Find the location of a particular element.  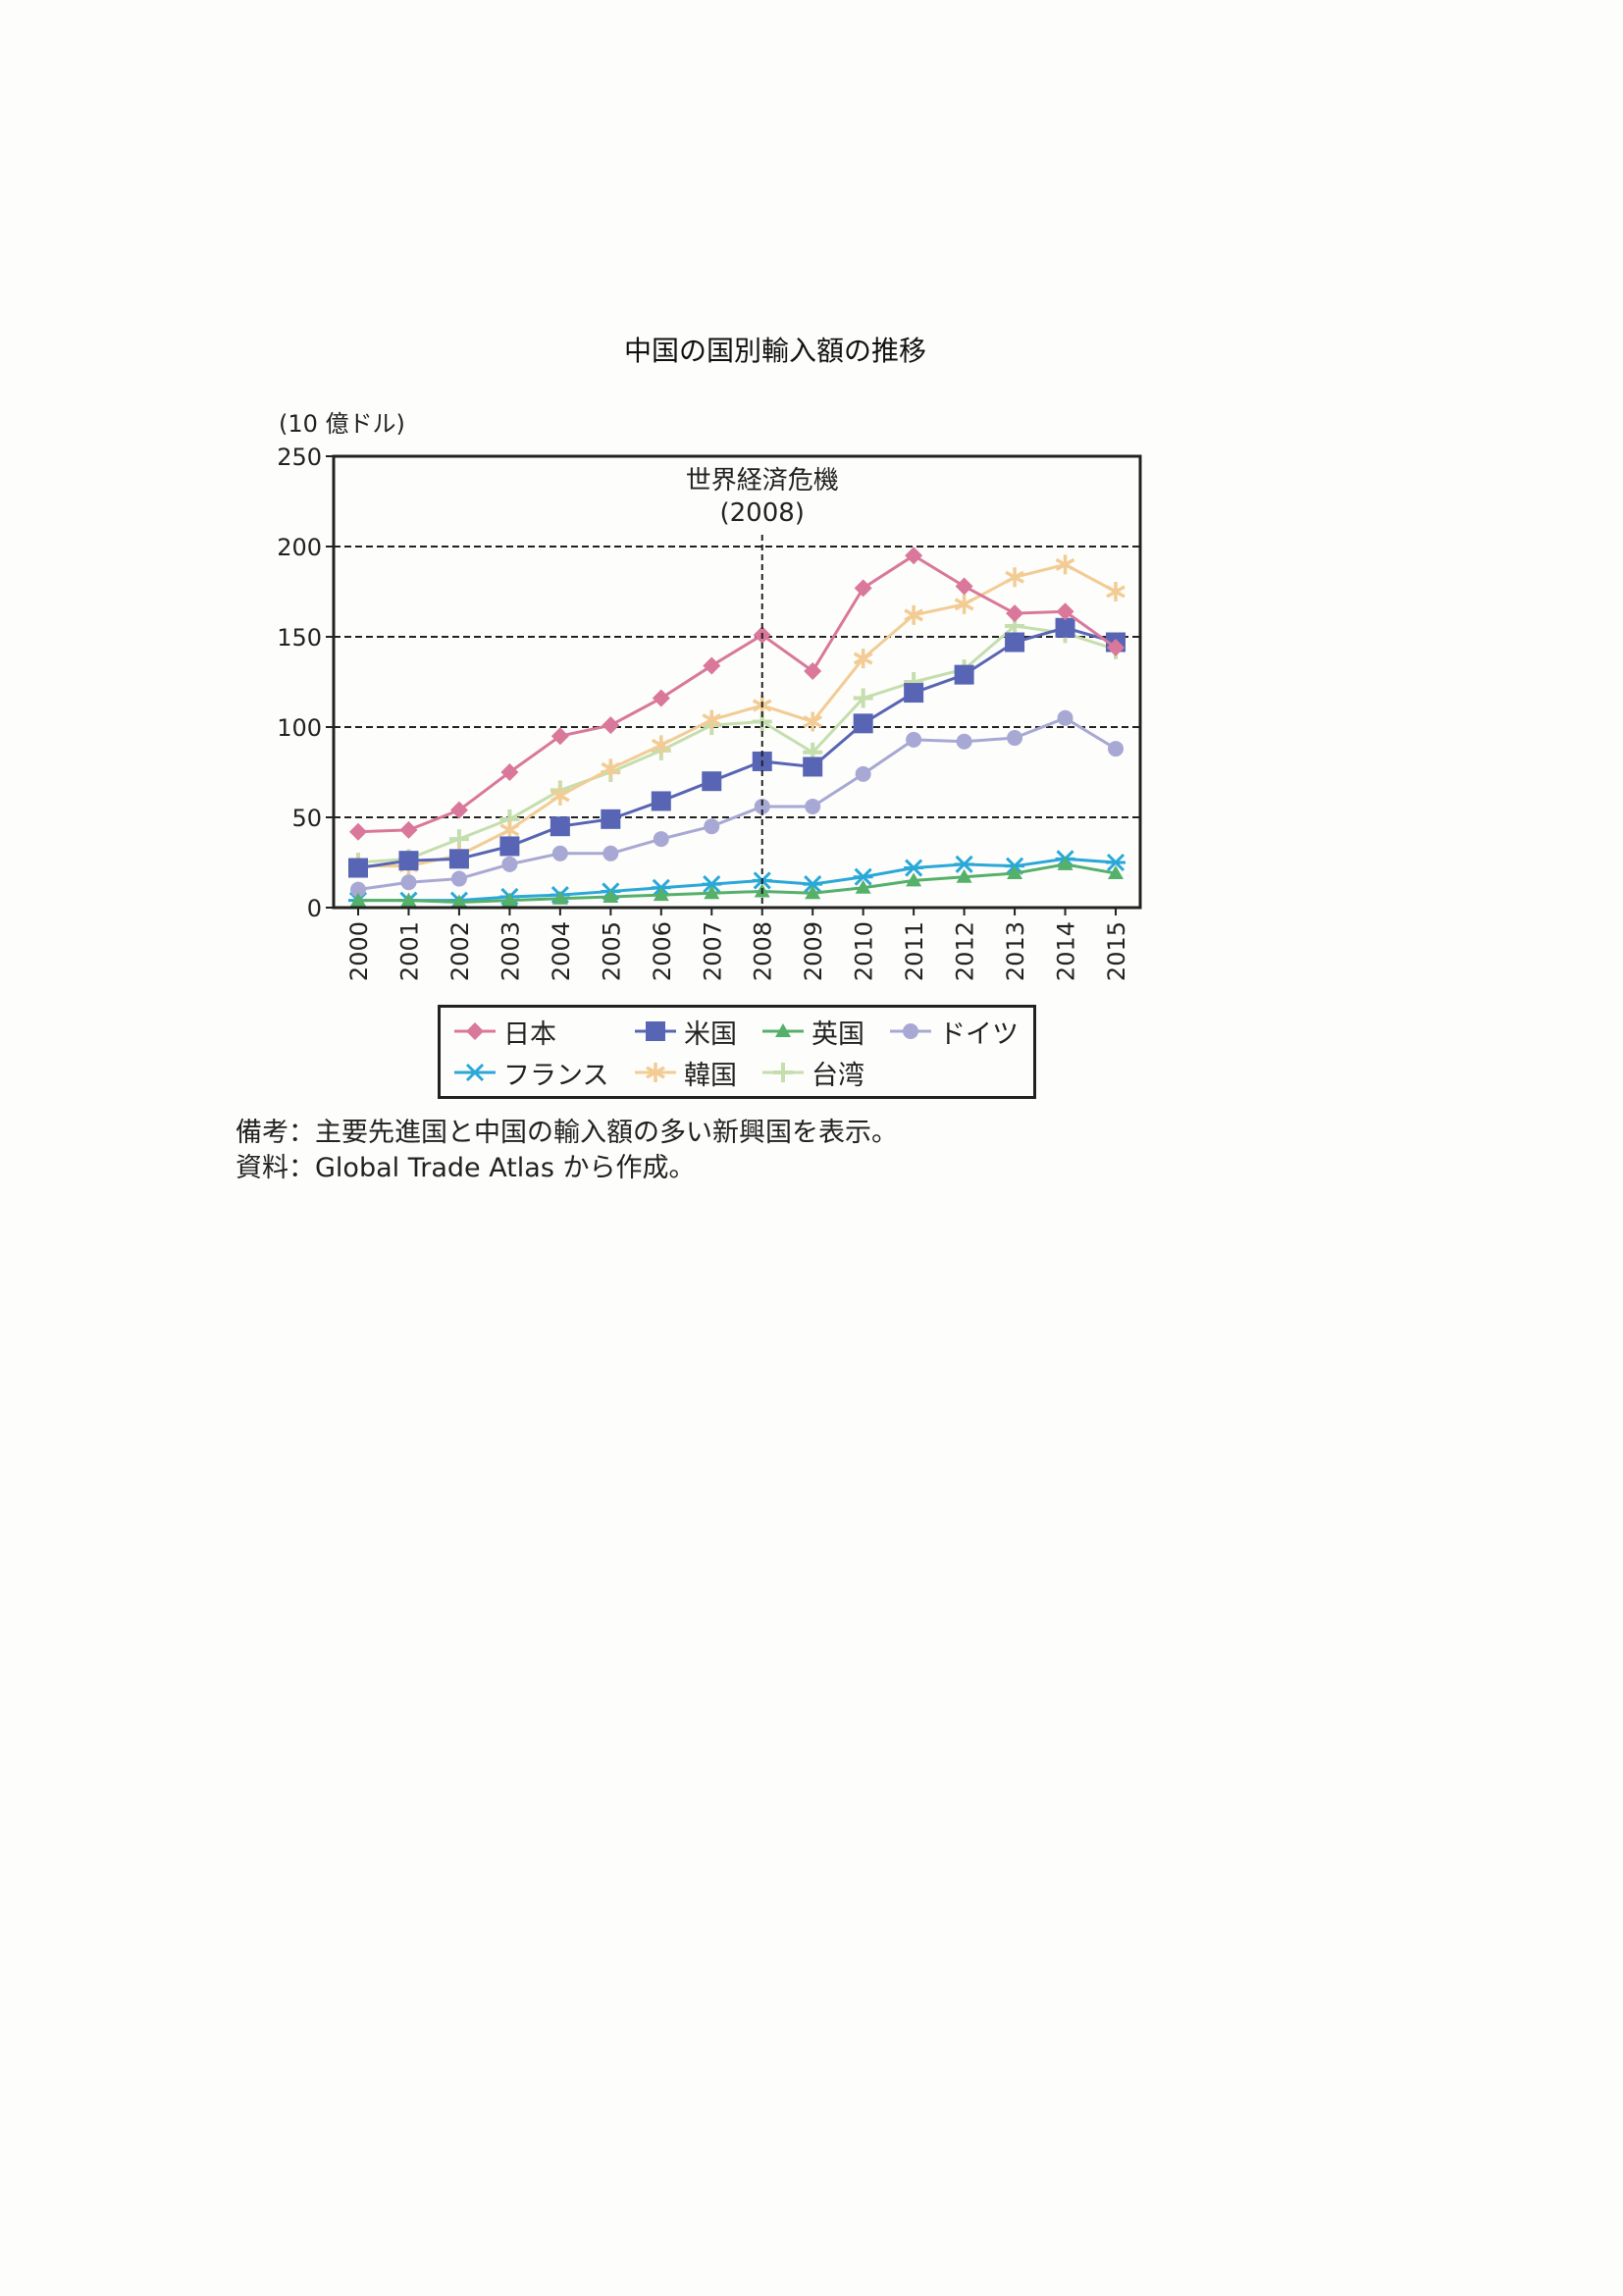

y-tick-label: 250 is located at coordinates (299, 457).